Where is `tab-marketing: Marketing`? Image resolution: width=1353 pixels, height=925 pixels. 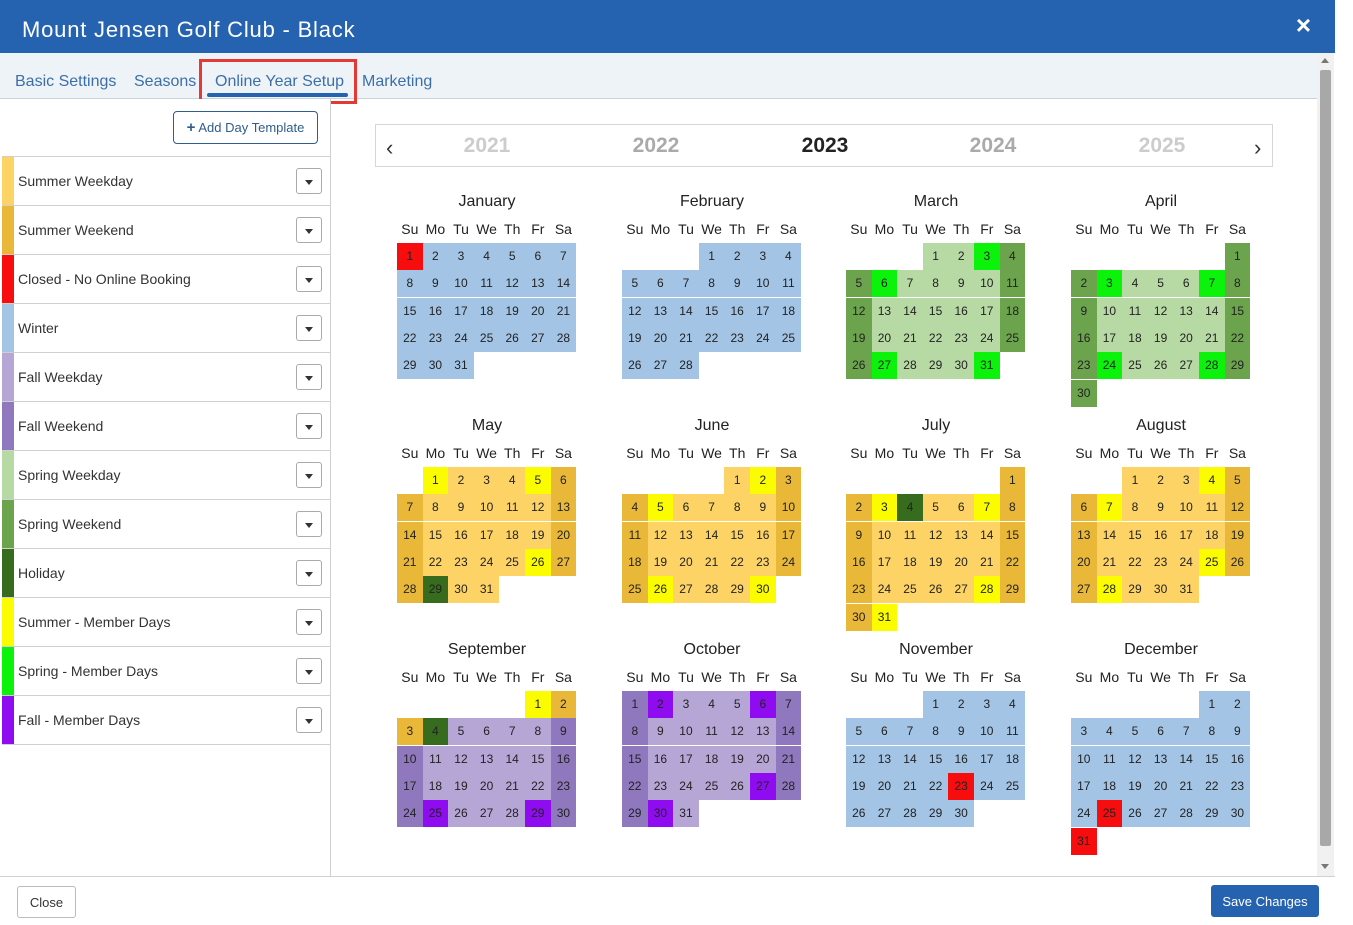 tab-marketing: Marketing is located at coordinates (397, 81).